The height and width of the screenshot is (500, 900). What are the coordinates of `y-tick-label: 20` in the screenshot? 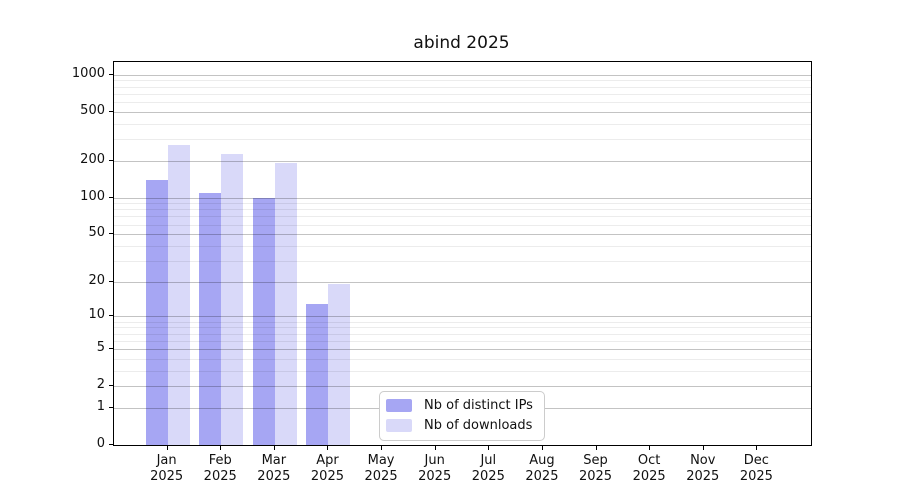 It's located at (96, 280).